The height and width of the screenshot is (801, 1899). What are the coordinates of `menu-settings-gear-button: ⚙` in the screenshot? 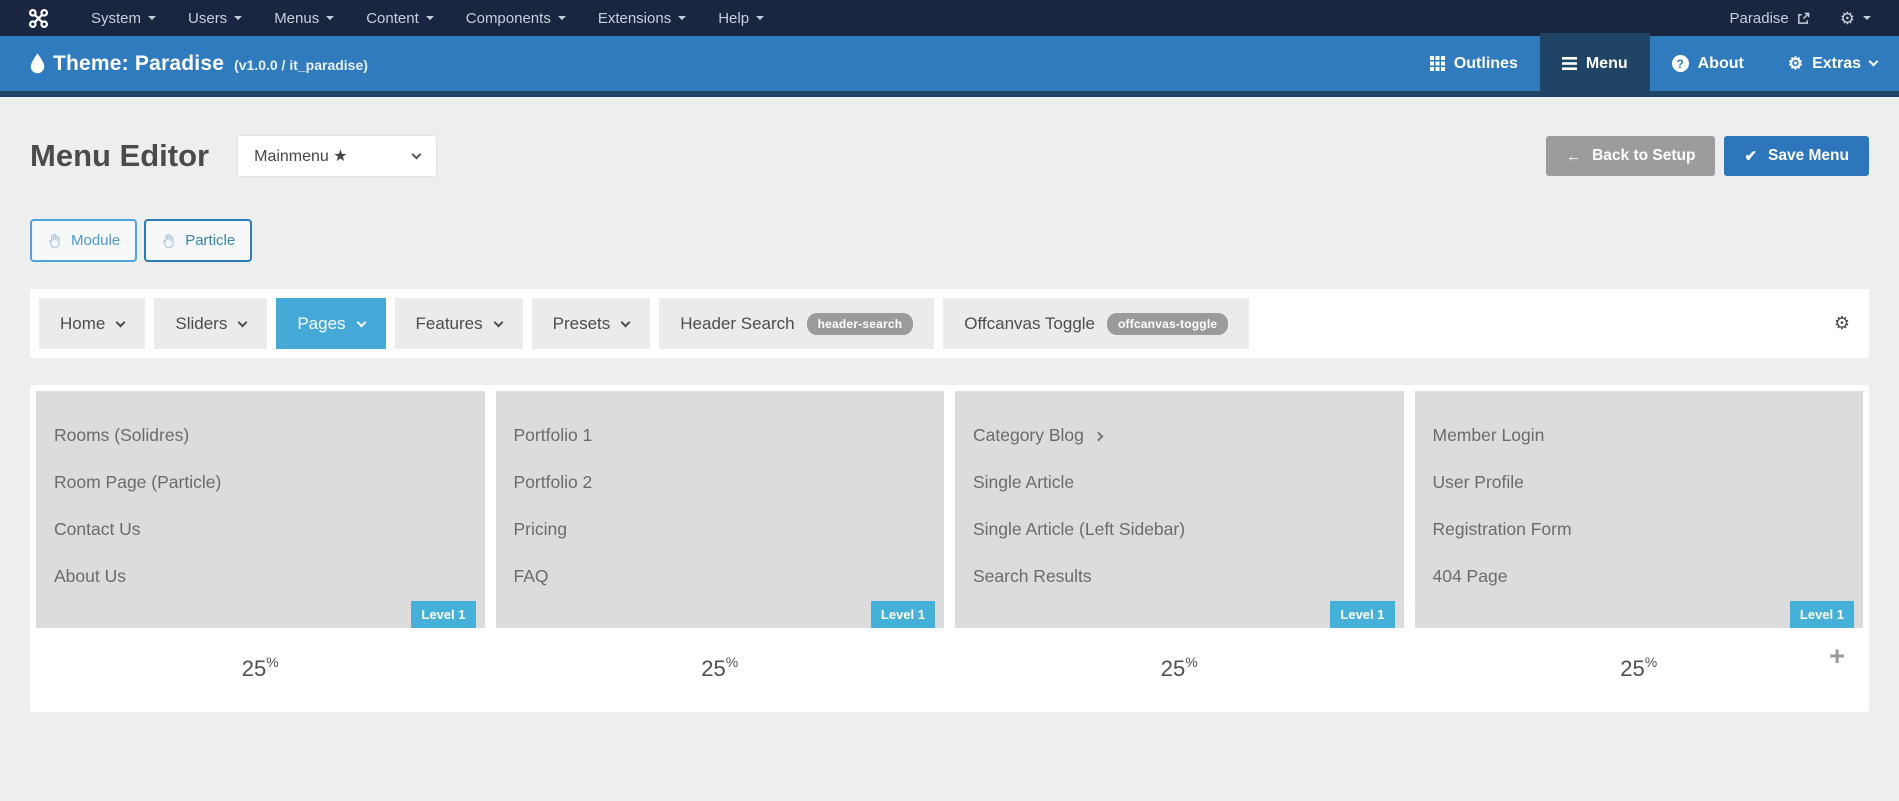 It's located at (1847, 323).